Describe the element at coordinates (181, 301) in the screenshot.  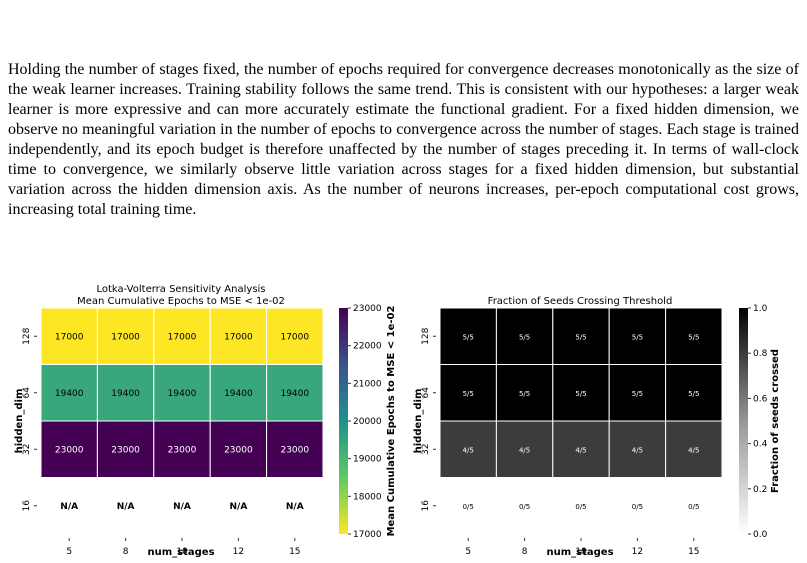
I see `heatmap-epochs-subtitle: Mean Cumulative Epochs to MSE < 1e-02` at that location.